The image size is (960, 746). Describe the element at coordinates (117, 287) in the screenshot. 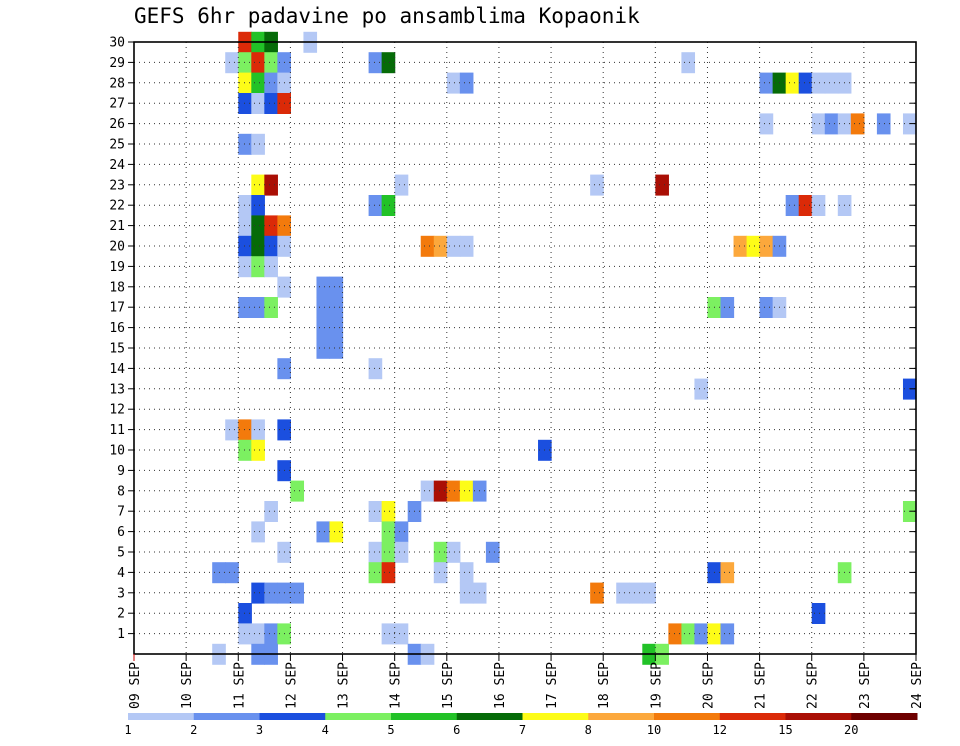

I see `y-tick-label: 18` at that location.